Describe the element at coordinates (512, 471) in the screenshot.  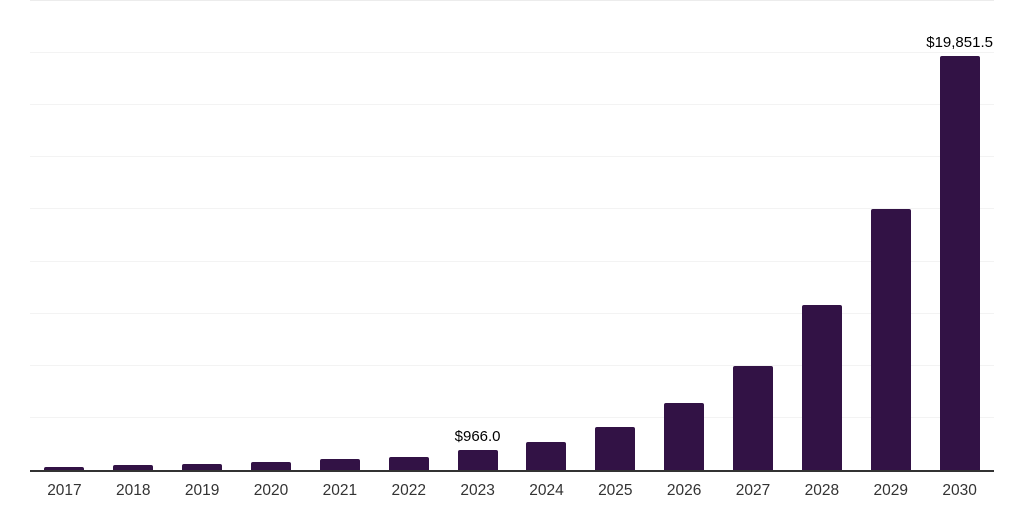
I see `x-axis-line` at that location.